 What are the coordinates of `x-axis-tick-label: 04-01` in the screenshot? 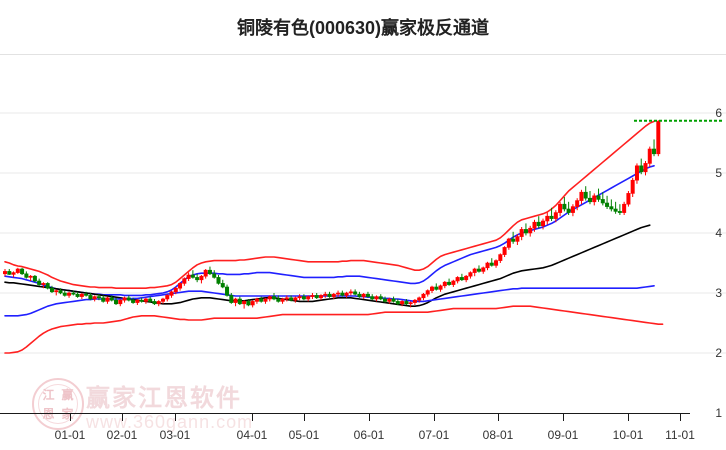 It's located at (252, 435).